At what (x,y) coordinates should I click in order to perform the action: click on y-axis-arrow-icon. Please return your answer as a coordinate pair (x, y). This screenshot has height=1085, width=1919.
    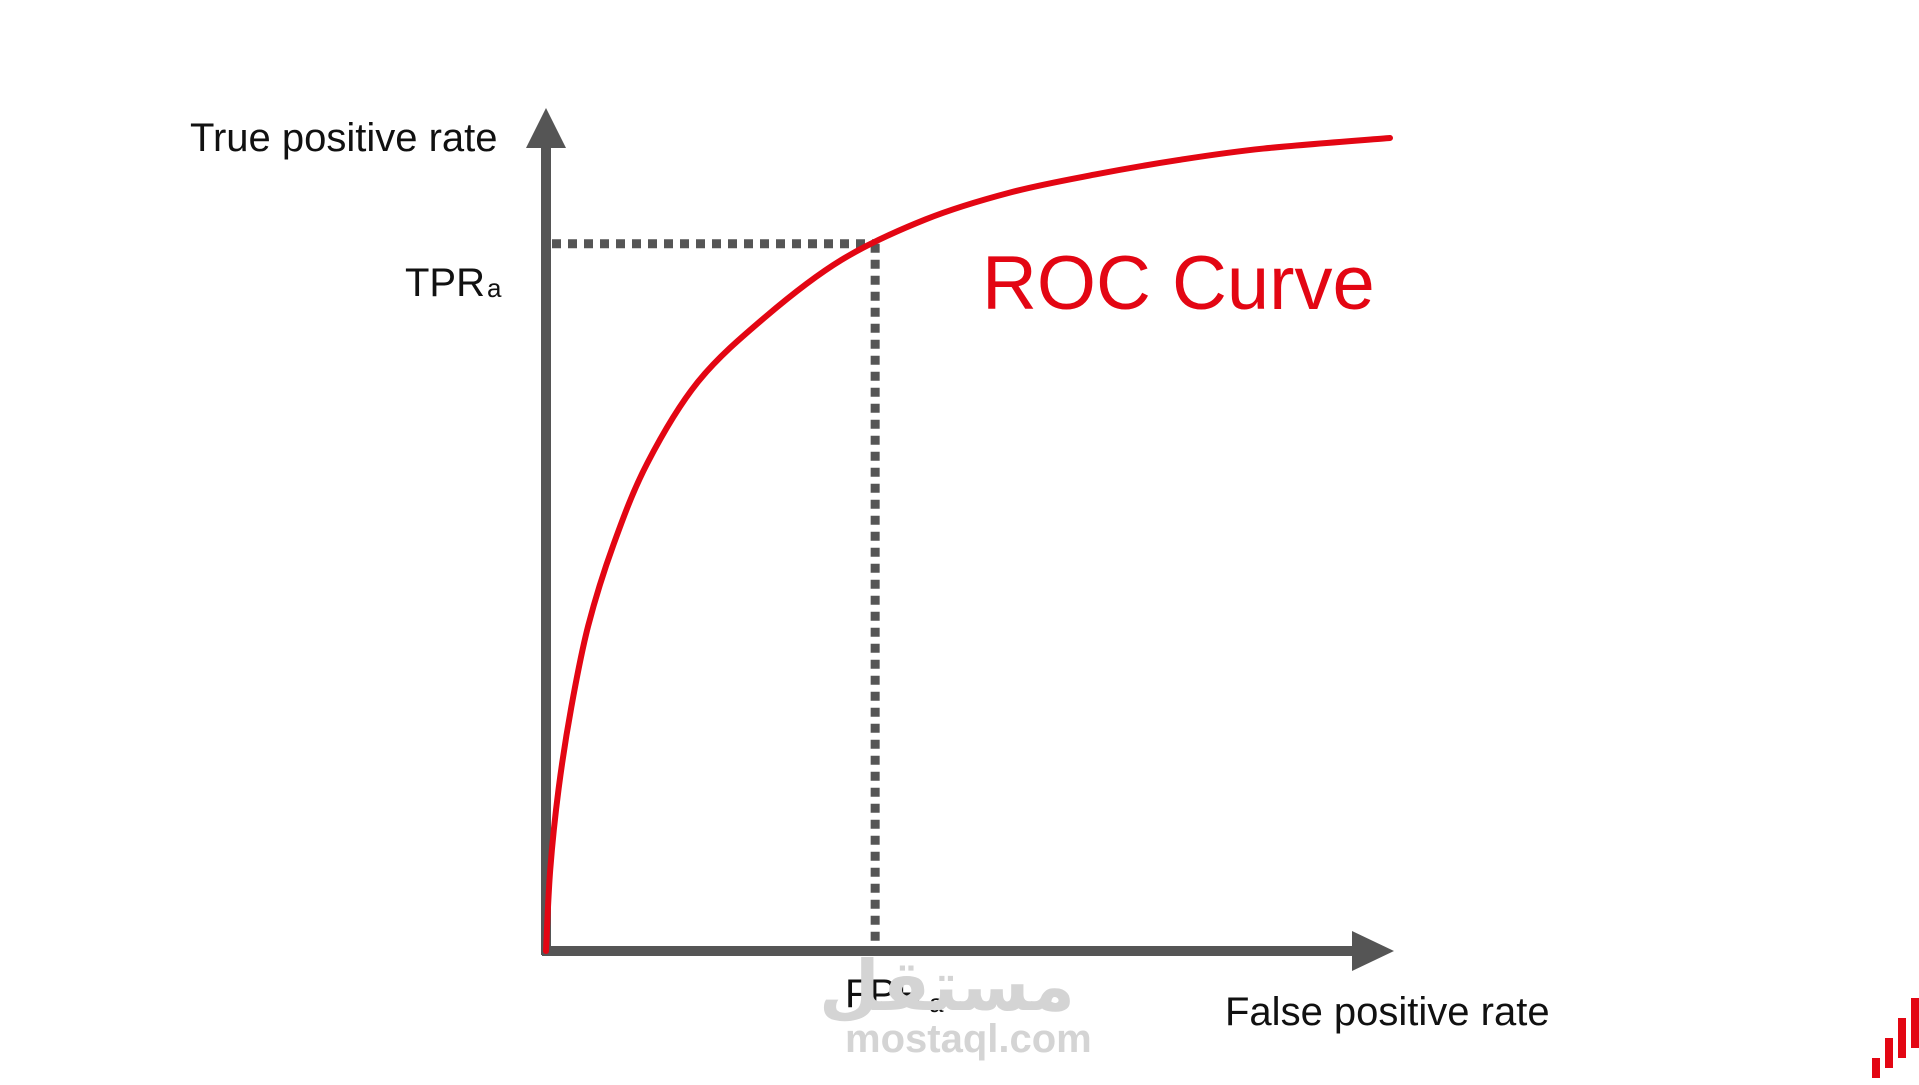
    Looking at the image, I should click on (546, 128).